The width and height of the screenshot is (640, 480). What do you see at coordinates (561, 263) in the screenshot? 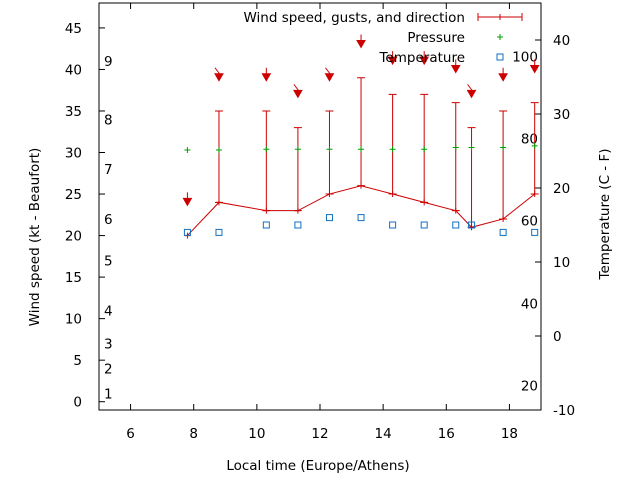
I see `y2-tick-label: 10` at bounding box center [561, 263].